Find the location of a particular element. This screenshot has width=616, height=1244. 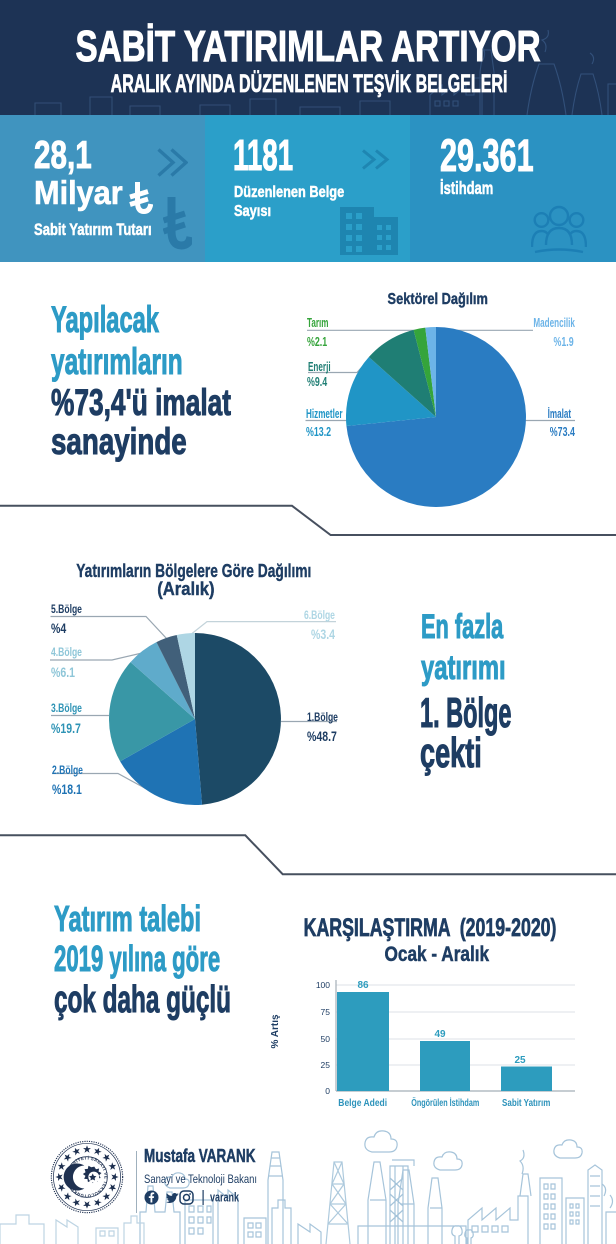

svg-text: 50 is located at coordinates (326, 1039).